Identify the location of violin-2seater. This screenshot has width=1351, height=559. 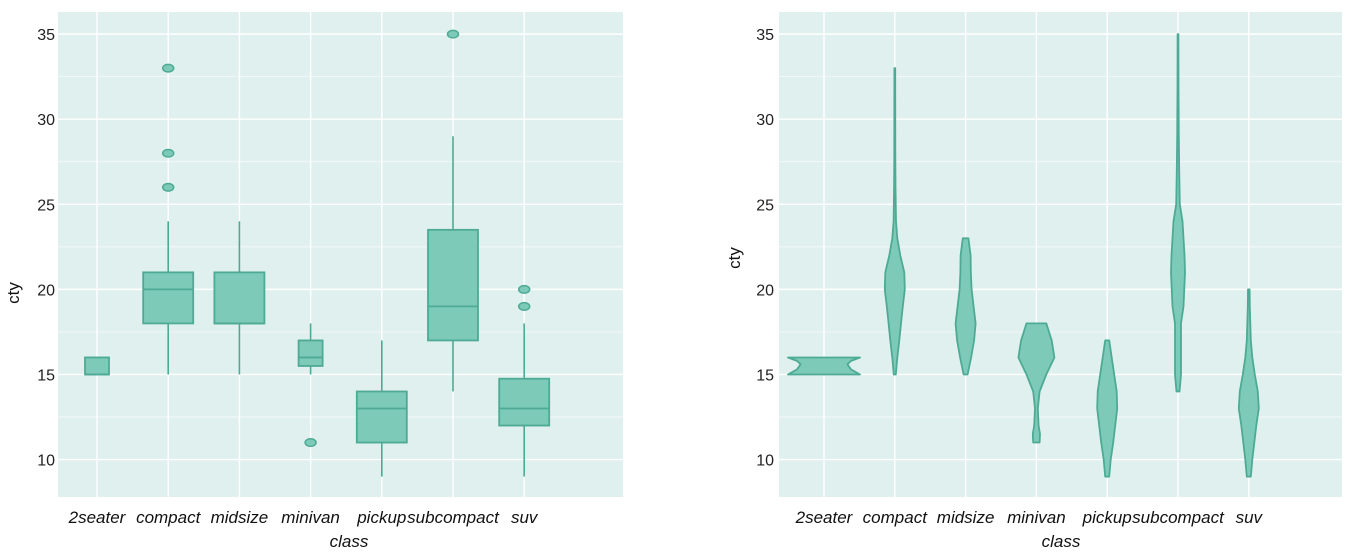
(824, 366).